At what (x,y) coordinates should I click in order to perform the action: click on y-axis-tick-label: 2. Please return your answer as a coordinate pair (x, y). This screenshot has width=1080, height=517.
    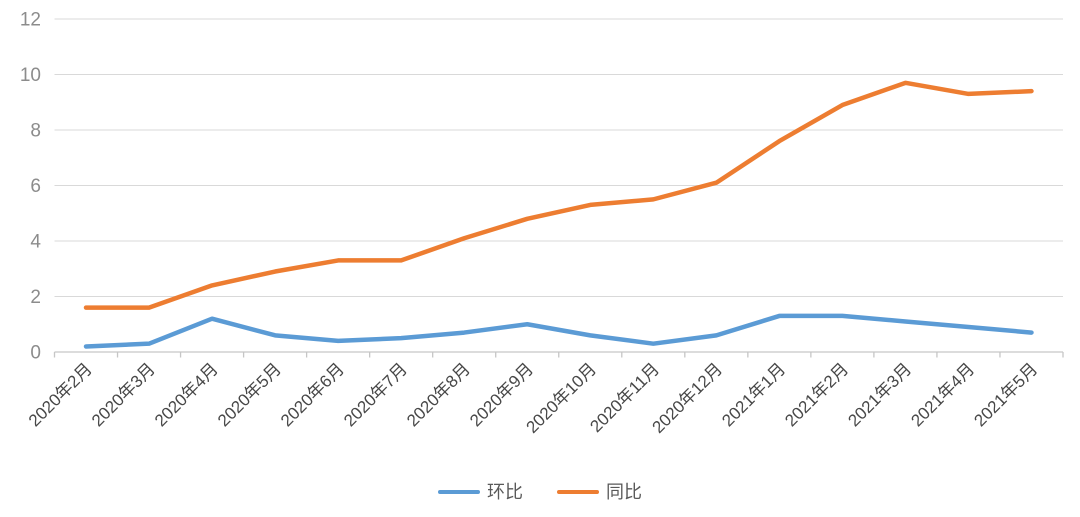
    Looking at the image, I should click on (35, 297).